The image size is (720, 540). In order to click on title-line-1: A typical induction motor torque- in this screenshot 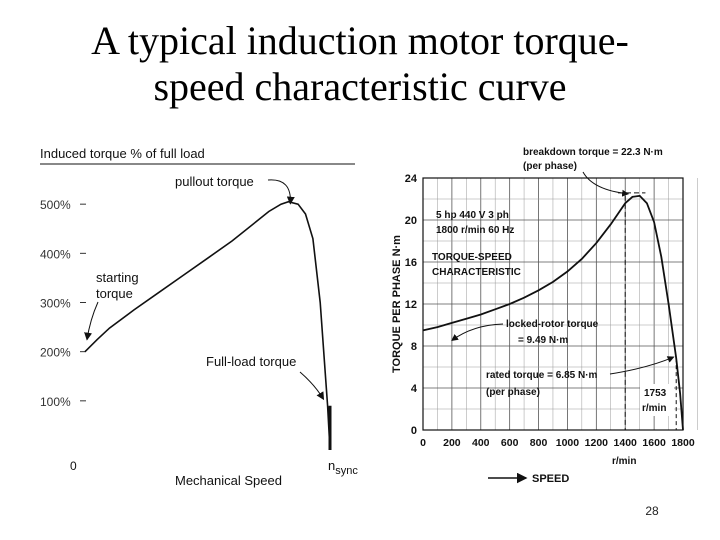, I will do `click(360, 40)`.